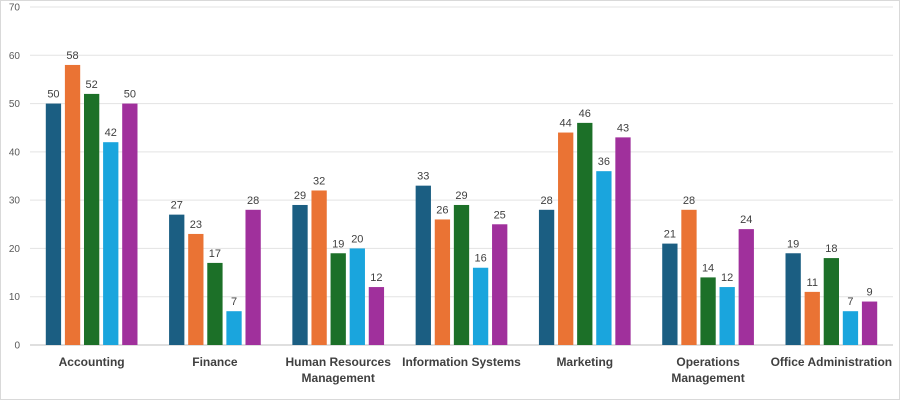  What do you see at coordinates (708, 362) in the screenshot?
I see `x-category-label: Operations` at bounding box center [708, 362].